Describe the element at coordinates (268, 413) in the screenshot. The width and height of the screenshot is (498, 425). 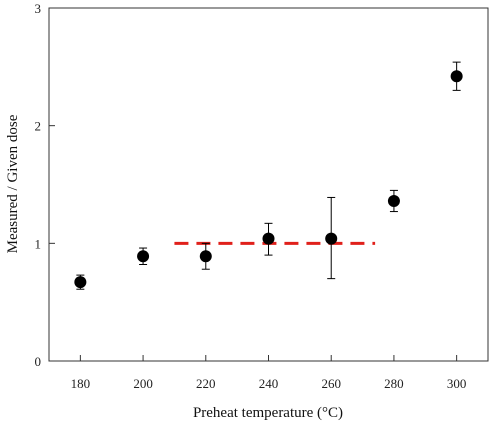
I see `x-axis-label: Preheat temperature (°C)` at that location.